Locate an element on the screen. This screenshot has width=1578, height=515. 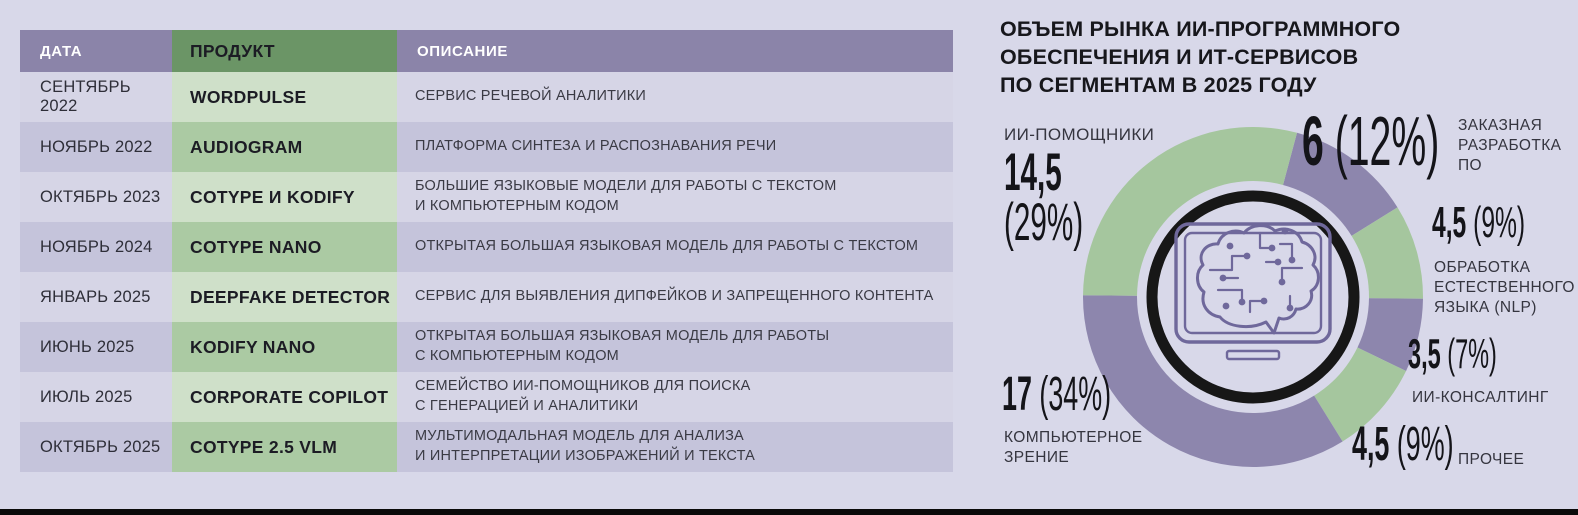
segment-value: 3,5 is located at coordinates (1424, 353).